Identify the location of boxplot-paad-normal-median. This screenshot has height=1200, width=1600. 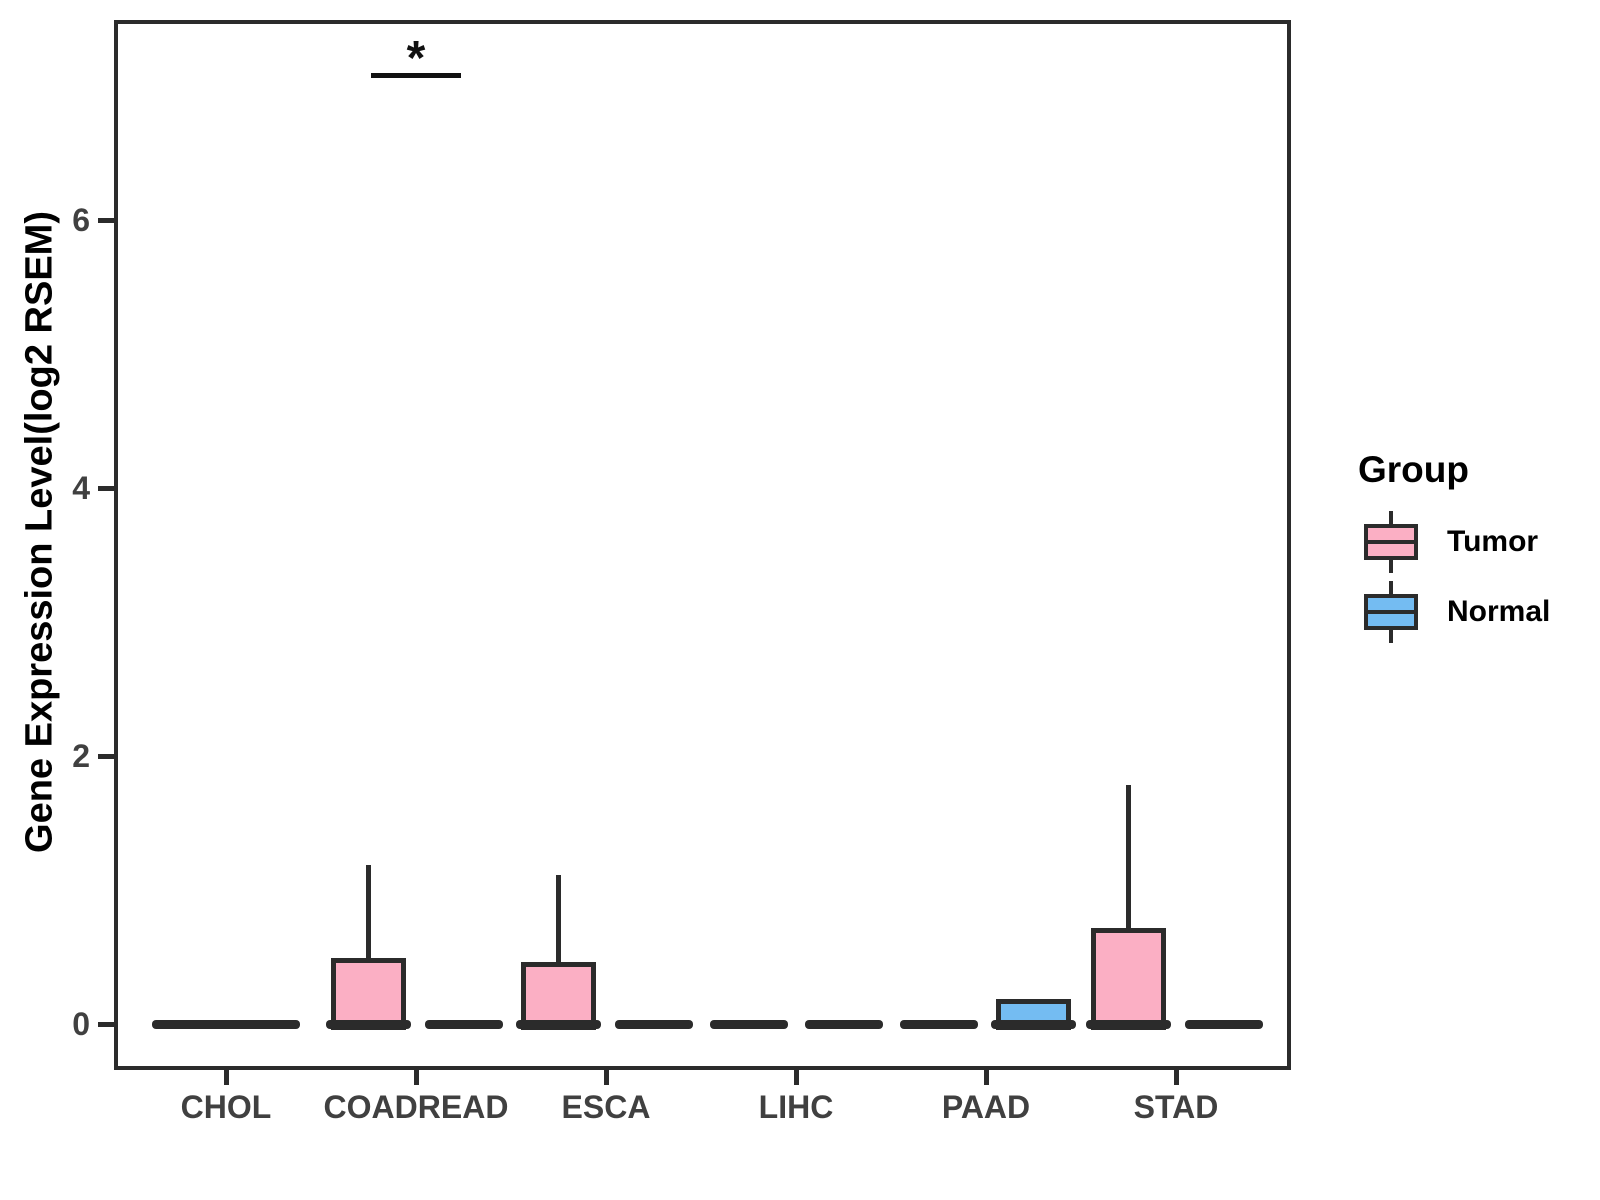
(1033, 1024).